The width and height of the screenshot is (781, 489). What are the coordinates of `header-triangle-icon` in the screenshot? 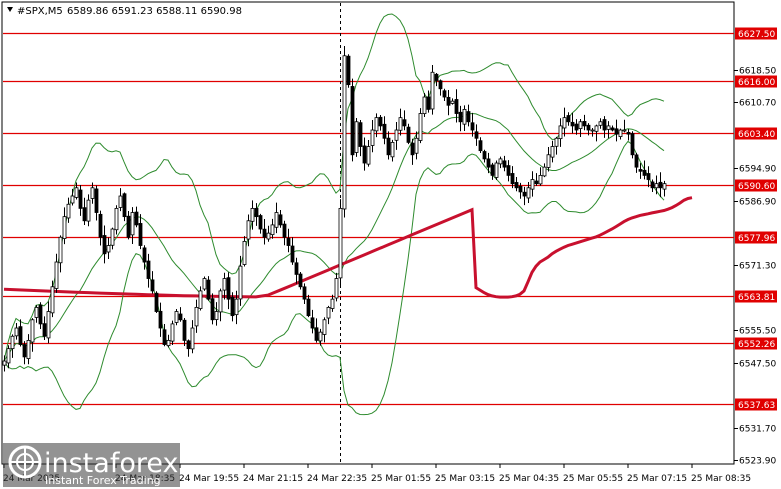 It's located at (10, 9).